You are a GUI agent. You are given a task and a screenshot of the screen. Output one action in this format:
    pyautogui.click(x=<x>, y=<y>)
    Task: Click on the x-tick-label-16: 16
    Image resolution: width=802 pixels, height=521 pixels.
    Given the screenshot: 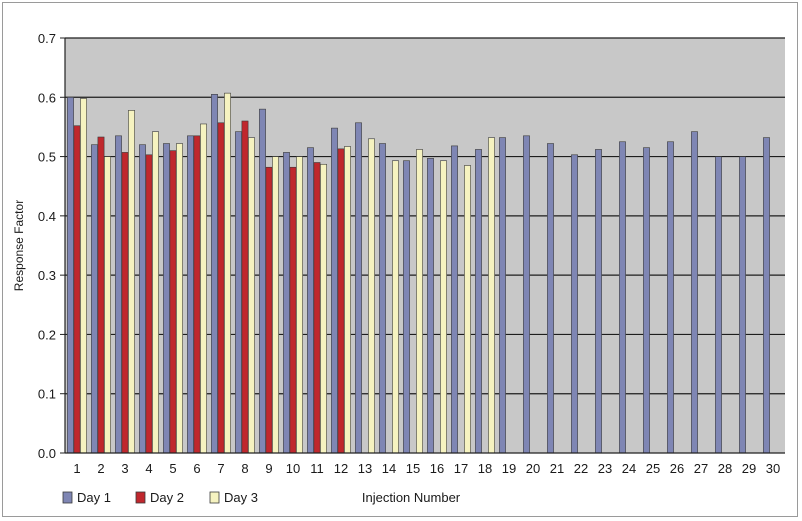 What is the action you would take?
    pyautogui.click(x=437, y=468)
    